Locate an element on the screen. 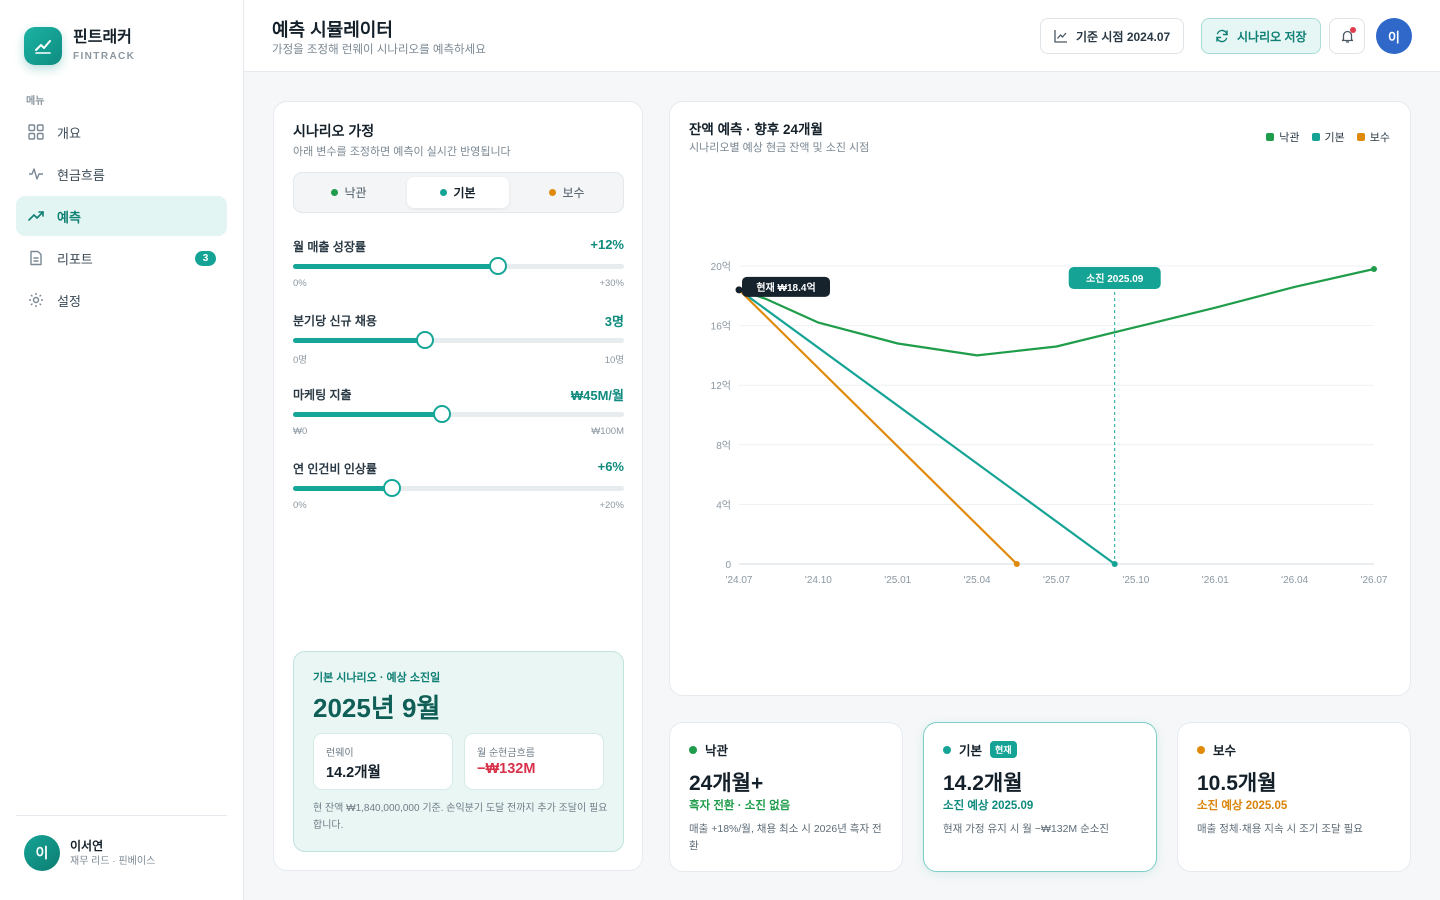 The height and width of the screenshot is (900, 1440). conservative-dot is located at coordinates (553, 192).